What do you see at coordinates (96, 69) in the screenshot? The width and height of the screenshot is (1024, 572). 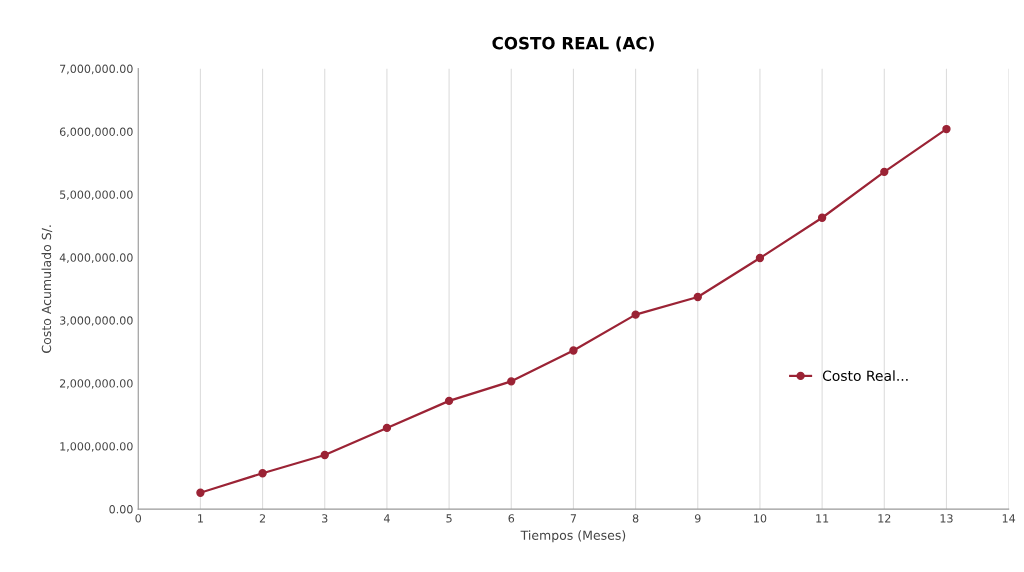 I see `y-tick-label: 7,000,000.00` at bounding box center [96, 69].